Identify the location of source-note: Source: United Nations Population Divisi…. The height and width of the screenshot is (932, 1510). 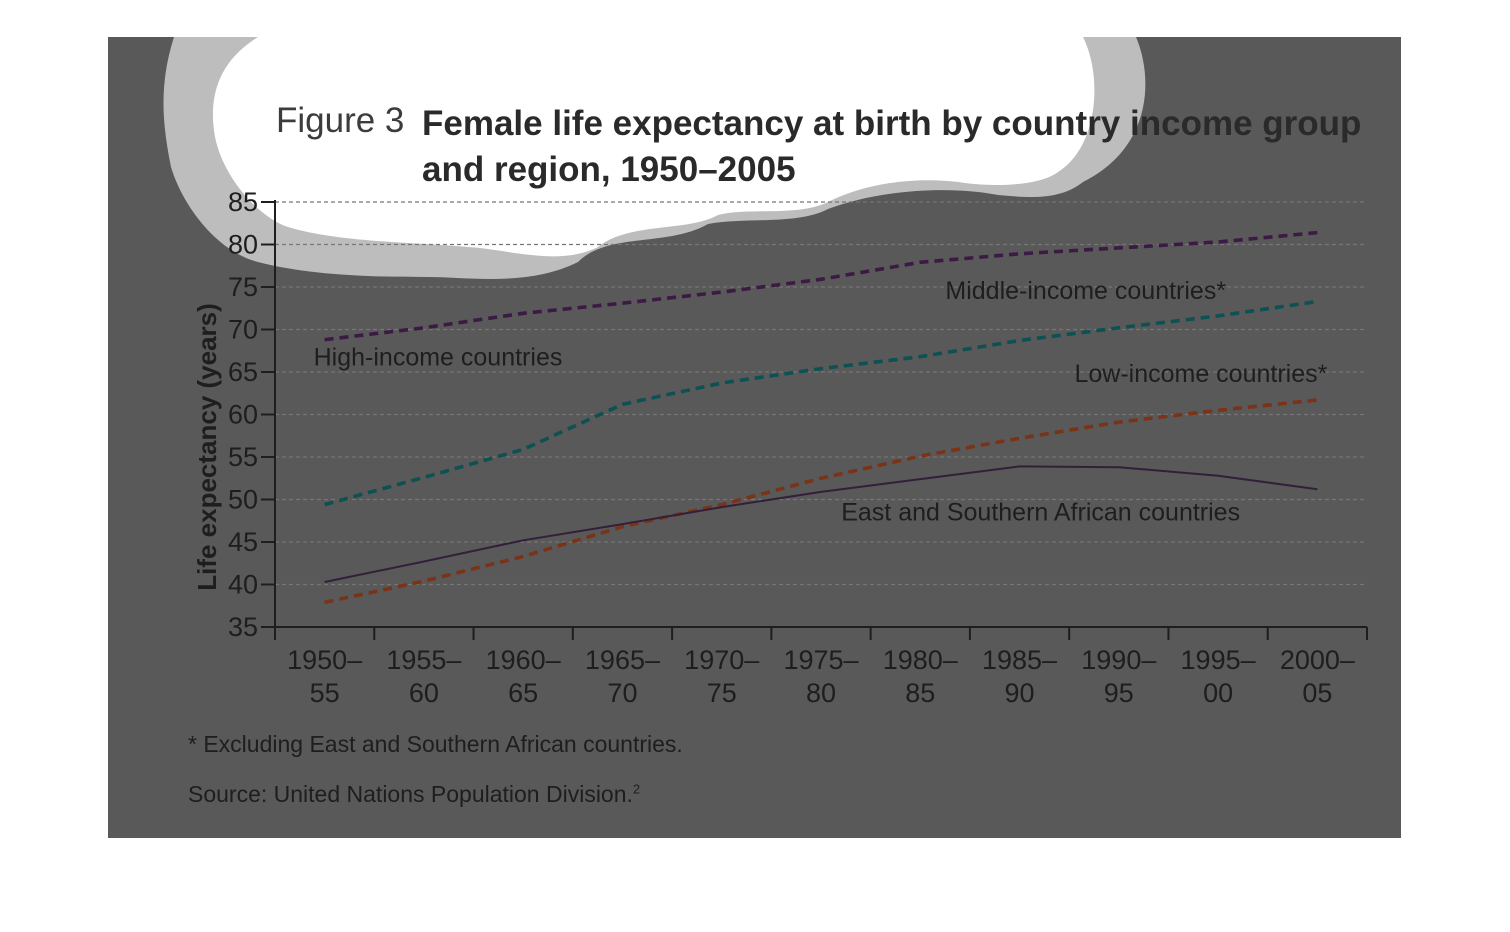
(414, 794).